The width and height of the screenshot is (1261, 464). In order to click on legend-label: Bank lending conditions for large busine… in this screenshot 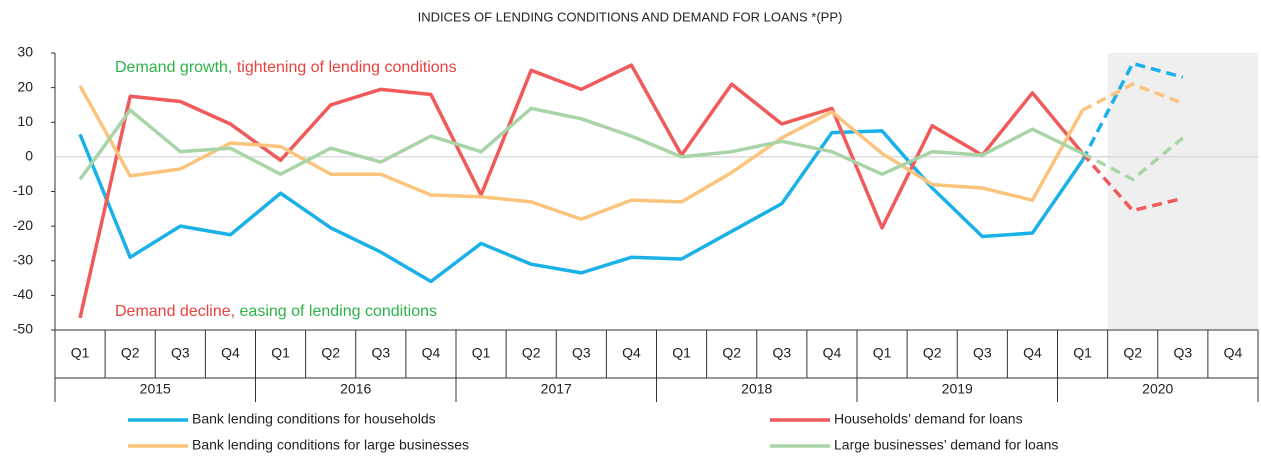, I will do `click(330, 445)`.